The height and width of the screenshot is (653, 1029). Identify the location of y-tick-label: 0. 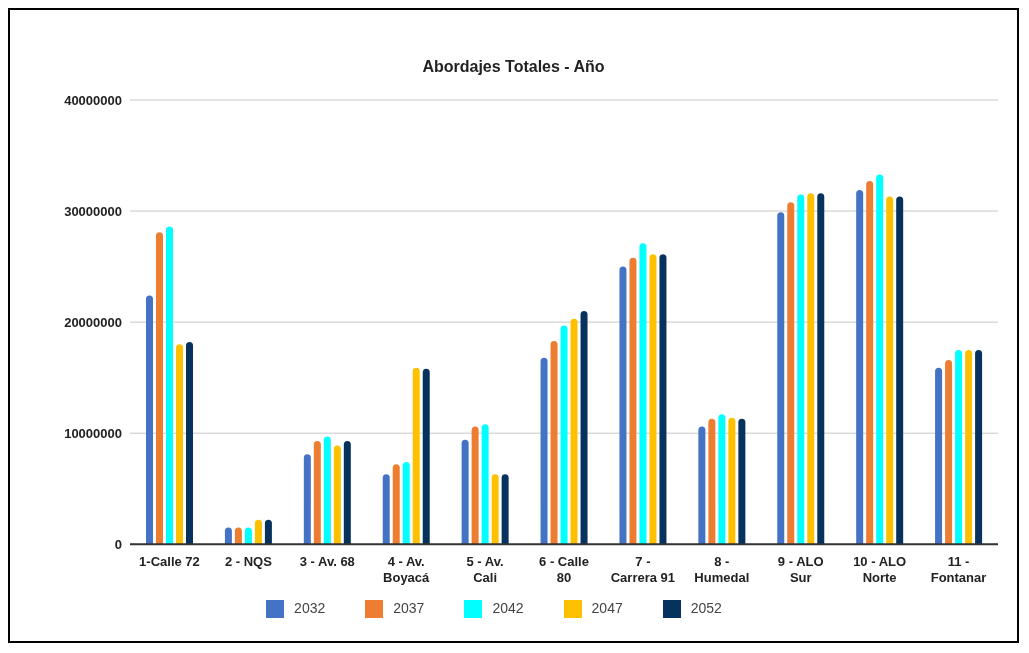
(118, 544).